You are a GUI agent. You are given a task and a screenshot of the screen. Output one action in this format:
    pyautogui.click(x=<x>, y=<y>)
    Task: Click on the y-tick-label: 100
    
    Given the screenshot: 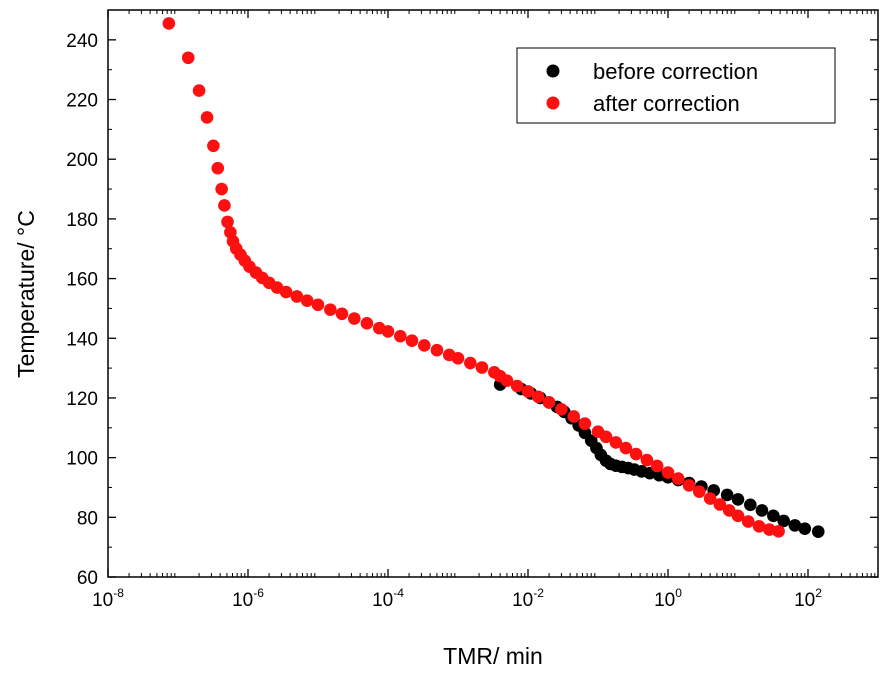 What is the action you would take?
    pyautogui.click(x=82, y=459)
    